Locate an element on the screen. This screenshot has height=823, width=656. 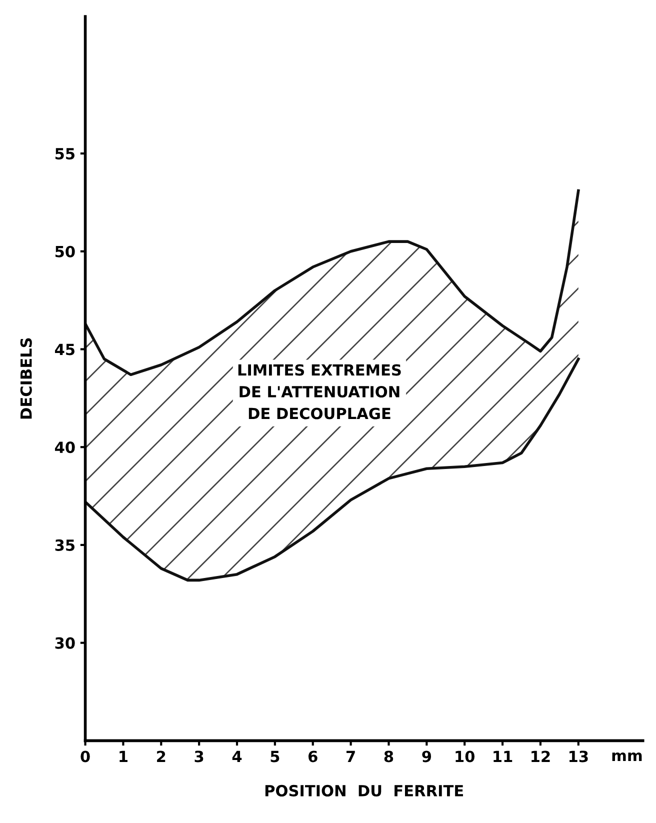
x-tick-label: 2 is located at coordinates (161, 756).